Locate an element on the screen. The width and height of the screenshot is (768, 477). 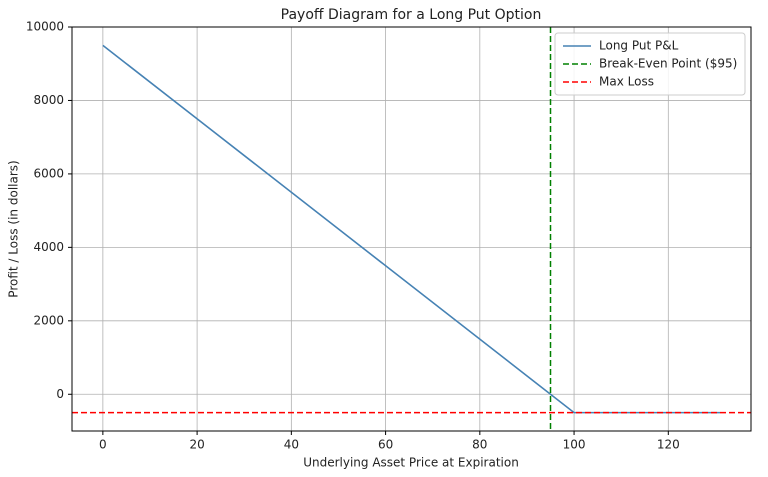
x-tick-label: 120 is located at coordinates (668, 445).